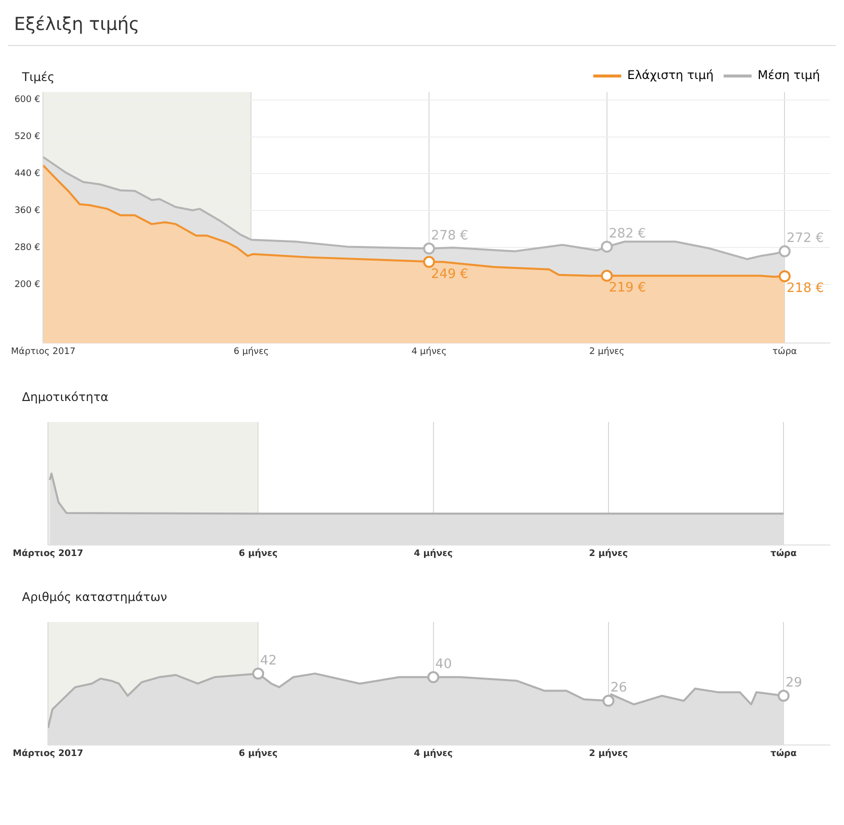  What do you see at coordinates (38, 77) in the screenshot?
I see `chart-subtitle: Τιμές` at bounding box center [38, 77].